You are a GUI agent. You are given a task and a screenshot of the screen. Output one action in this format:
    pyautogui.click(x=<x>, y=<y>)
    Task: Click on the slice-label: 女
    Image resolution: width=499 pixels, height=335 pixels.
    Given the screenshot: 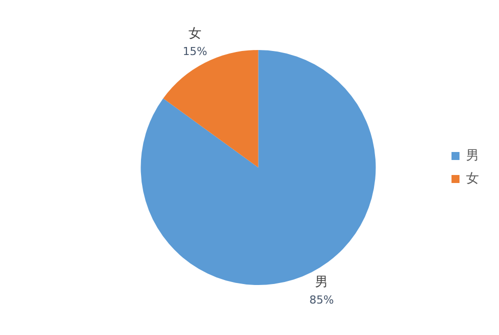 What is the action you would take?
    pyautogui.click(x=195, y=34)
    